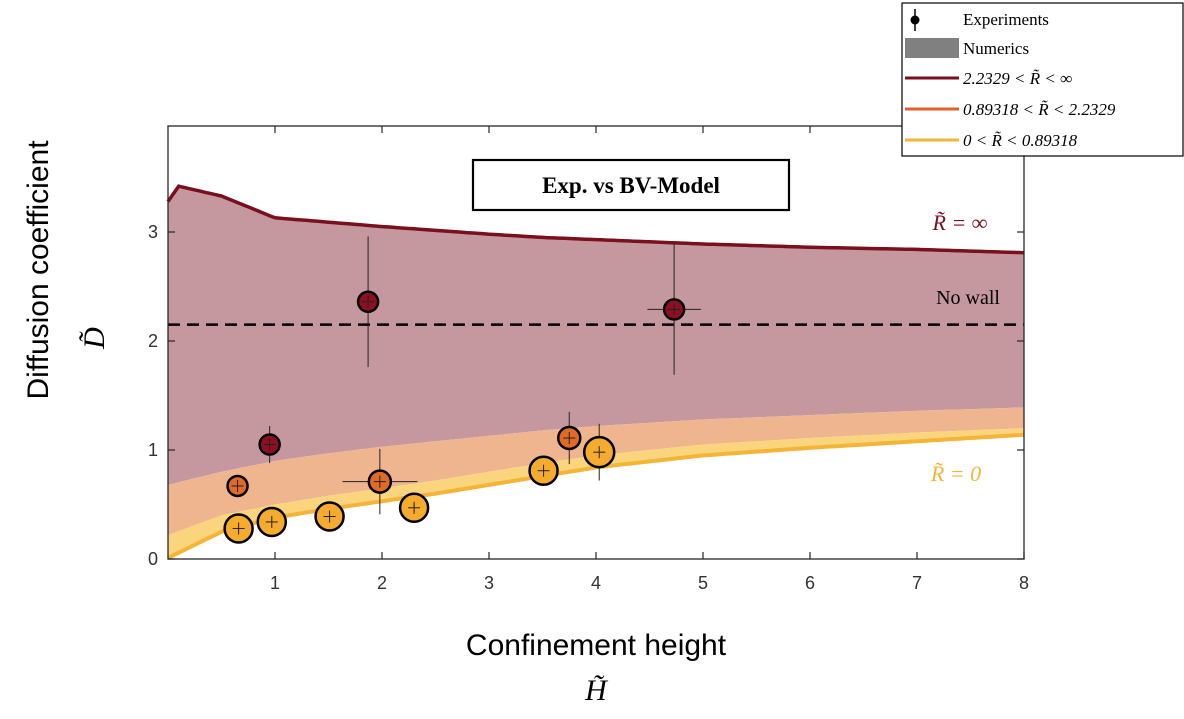  What do you see at coordinates (932, 48) in the screenshot?
I see `legend-patch-icon` at bounding box center [932, 48].